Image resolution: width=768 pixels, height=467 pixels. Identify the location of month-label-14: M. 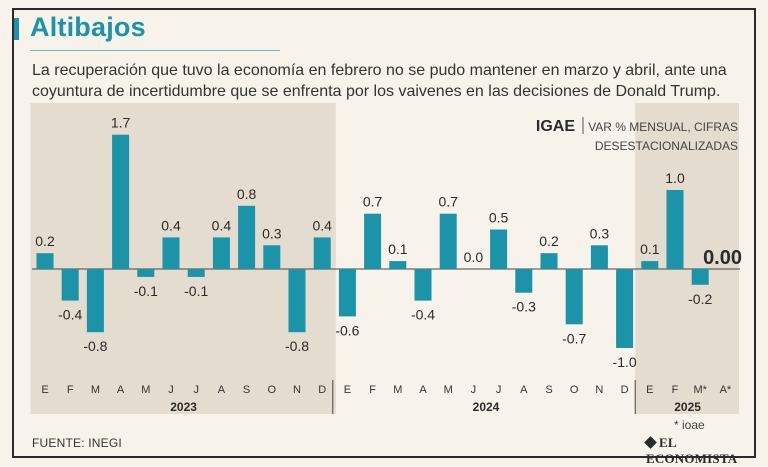
(397, 390).